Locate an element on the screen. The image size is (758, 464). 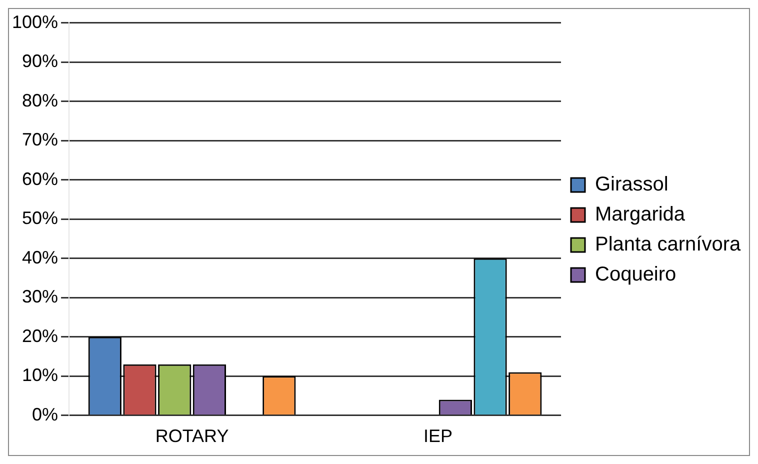
y-tick-label: 30% is located at coordinates (40, 296).